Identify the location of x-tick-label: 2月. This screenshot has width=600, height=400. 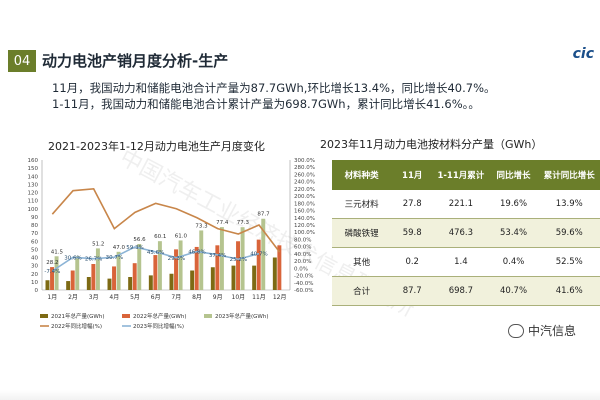
(73, 297).